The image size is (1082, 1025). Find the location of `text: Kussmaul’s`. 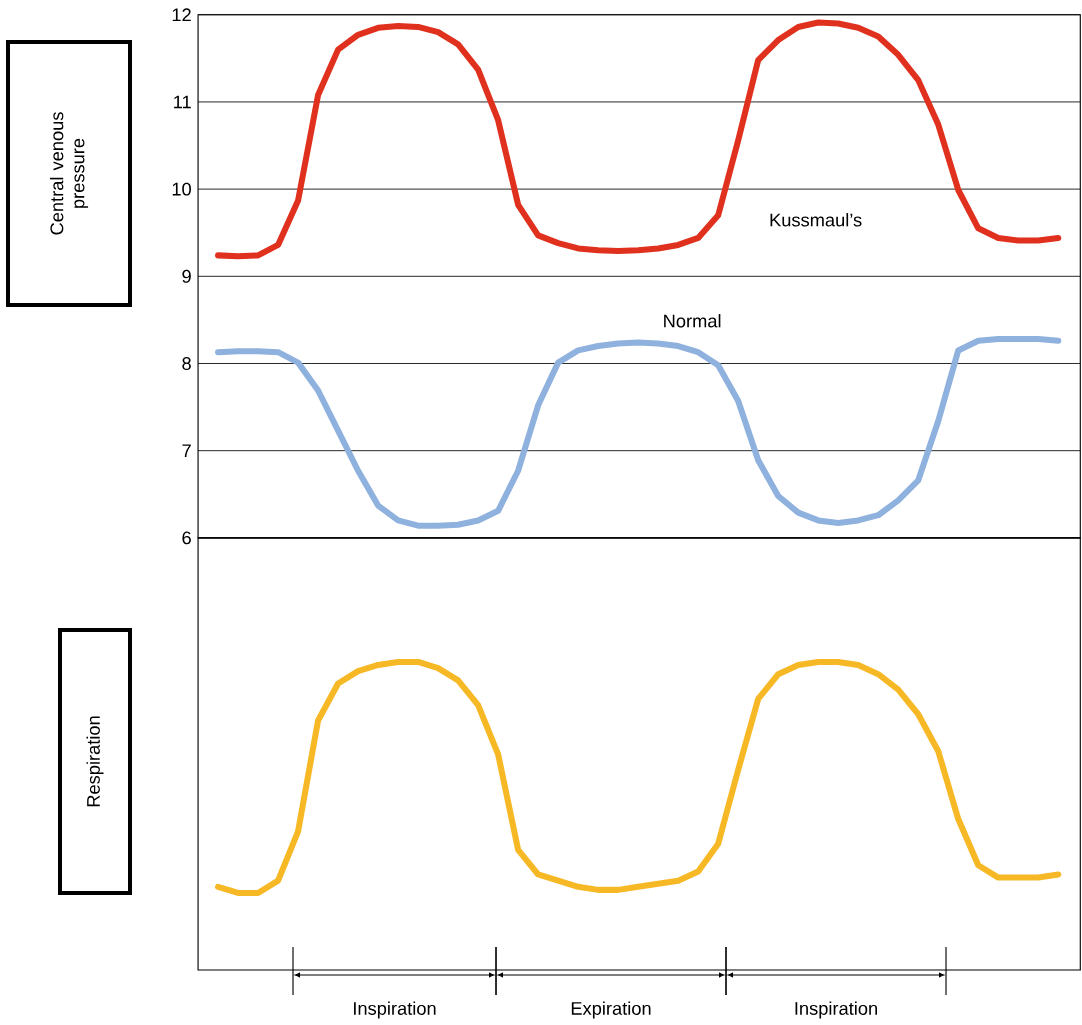

text: Kussmaul’s is located at coordinates (816, 220).